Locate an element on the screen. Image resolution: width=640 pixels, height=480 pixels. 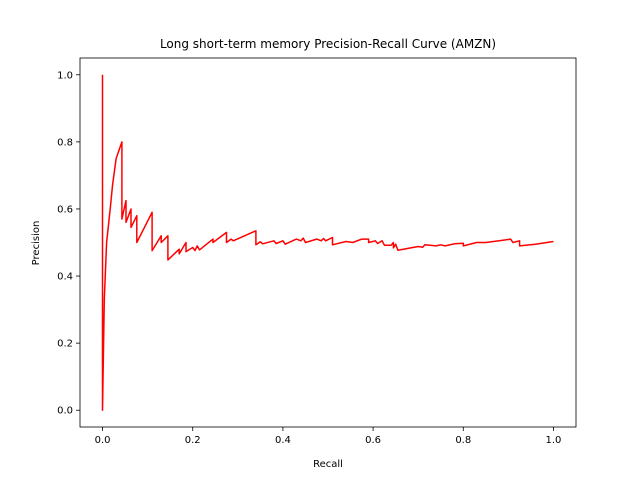
x-tick-label: 0.4 is located at coordinates (283, 440).